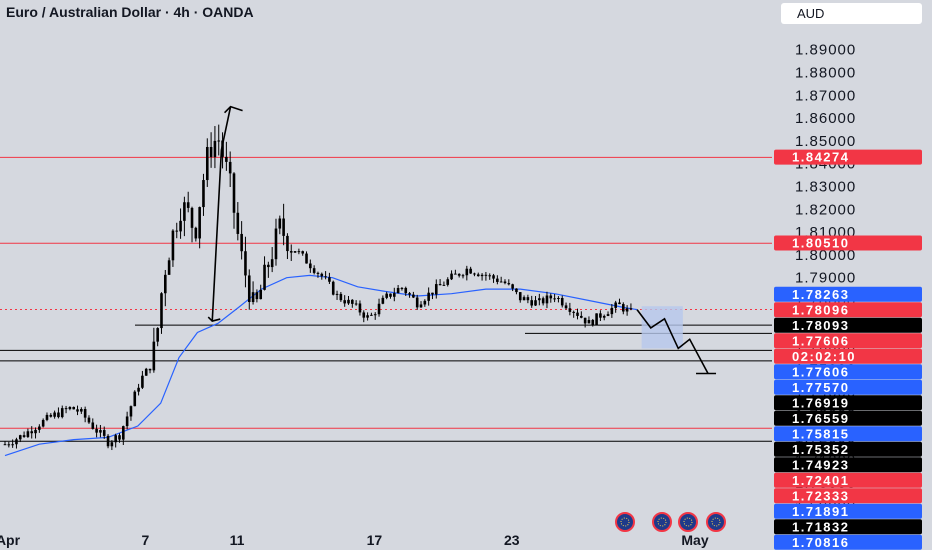 The height and width of the screenshot is (550, 932). Describe the element at coordinates (694, 540) in the screenshot. I see `x-tick-label: May` at that location.